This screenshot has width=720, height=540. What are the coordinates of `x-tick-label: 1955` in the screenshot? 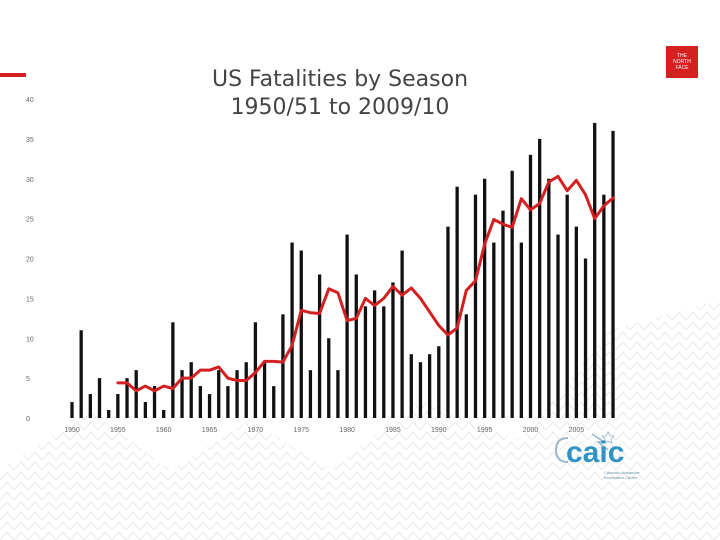 It's located at (118, 430).